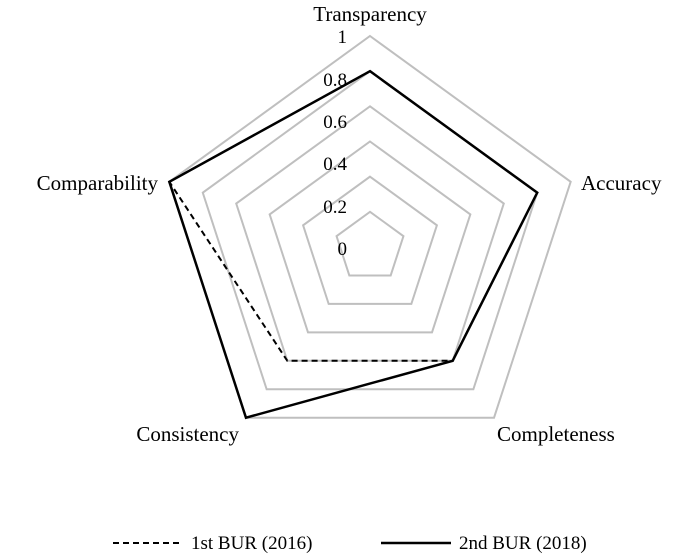 The image size is (685, 554). What do you see at coordinates (350, 543) in the screenshot?
I see `legend: 1st BUR (2016) 2nd BUR (2018)` at bounding box center [350, 543].